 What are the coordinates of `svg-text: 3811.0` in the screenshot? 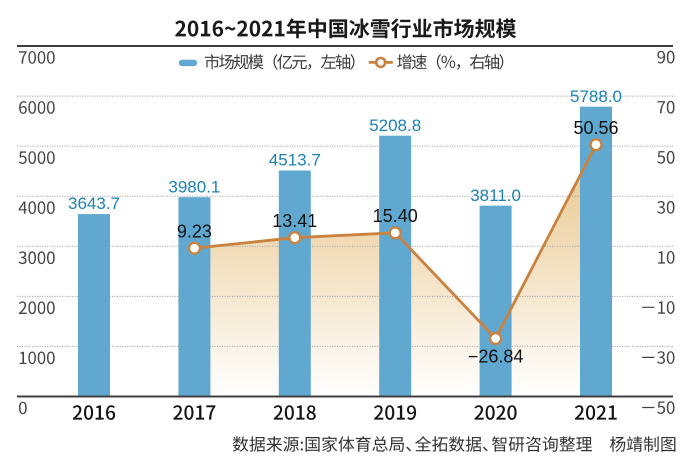 It's located at (495, 195).